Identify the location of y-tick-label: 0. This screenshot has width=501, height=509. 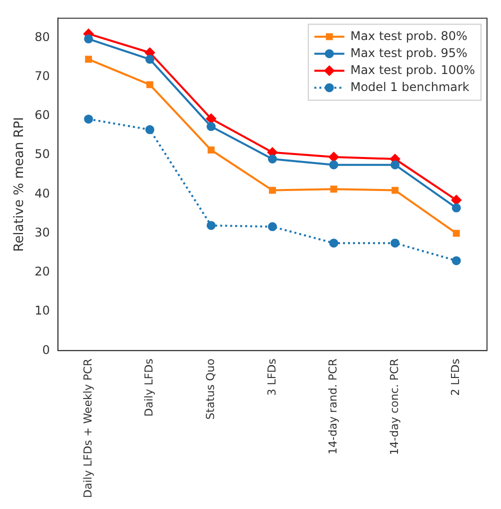
(46, 349).